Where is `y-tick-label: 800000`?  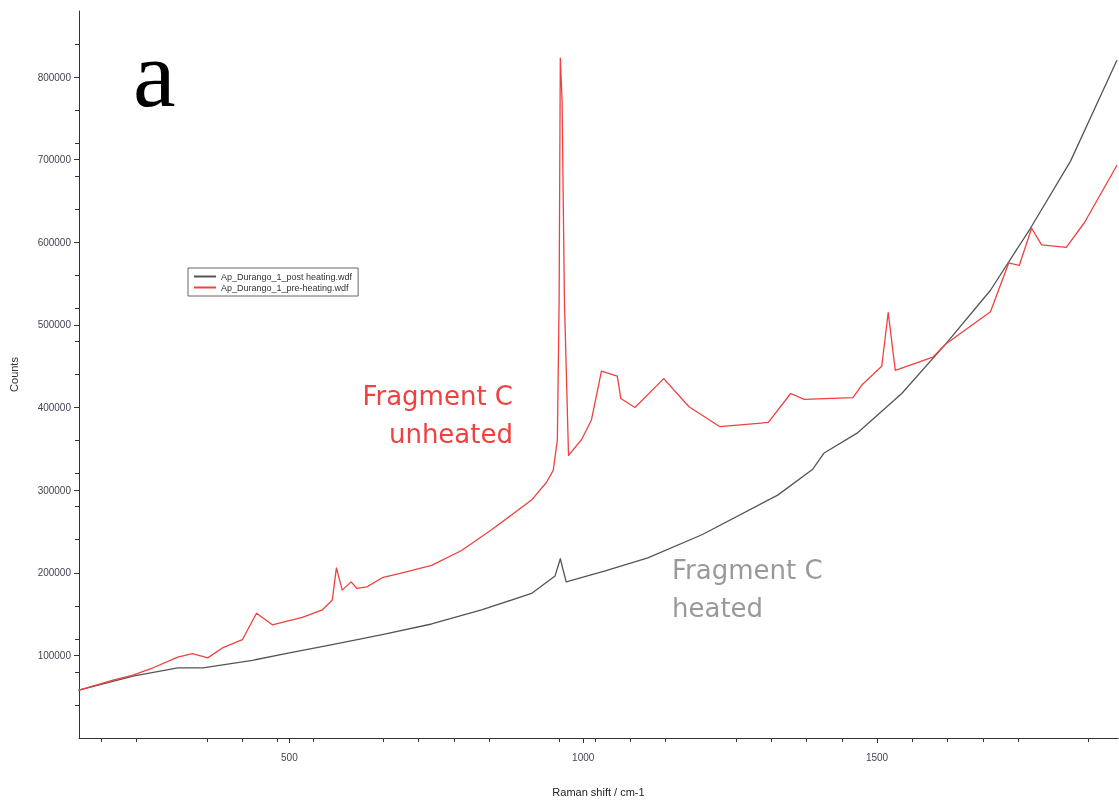
y-tick-label: 800000 is located at coordinates (54, 77).